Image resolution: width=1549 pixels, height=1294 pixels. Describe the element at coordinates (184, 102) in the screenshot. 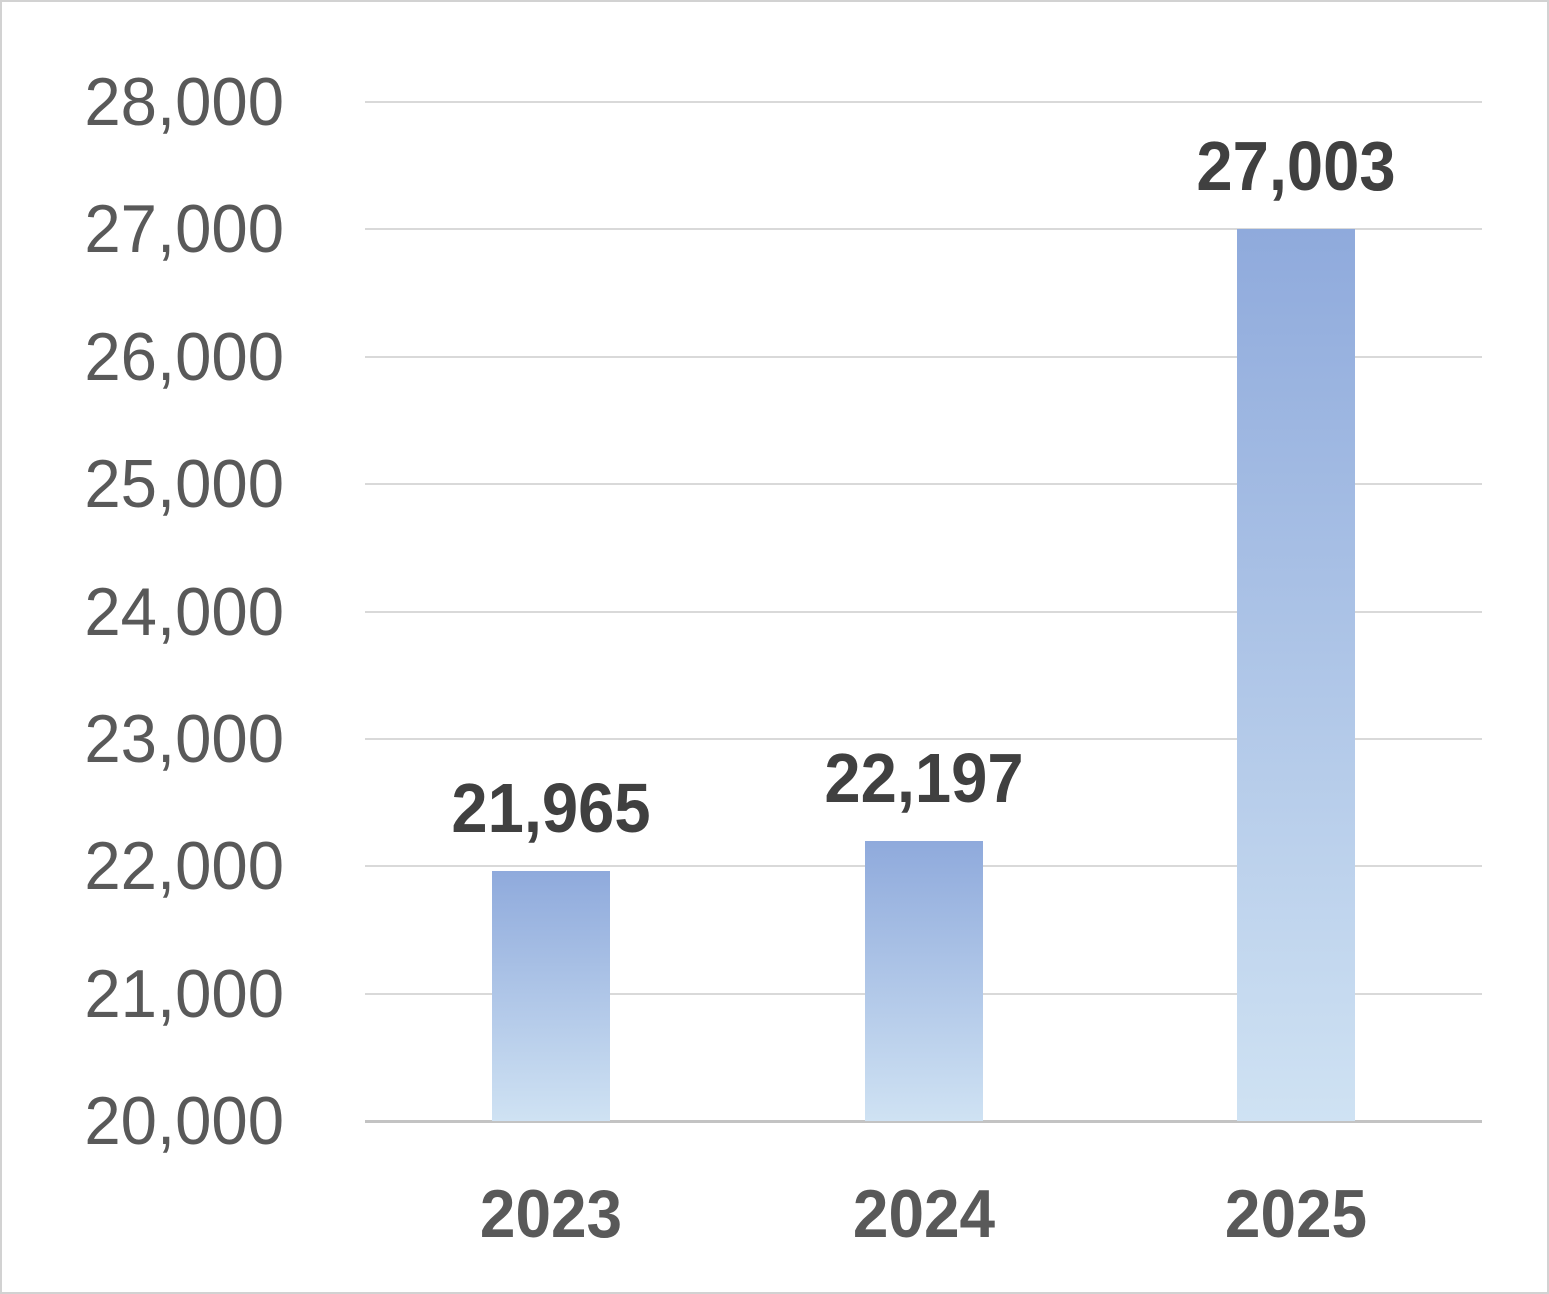

I see `y-axis-tick-label: 28,000` at that location.